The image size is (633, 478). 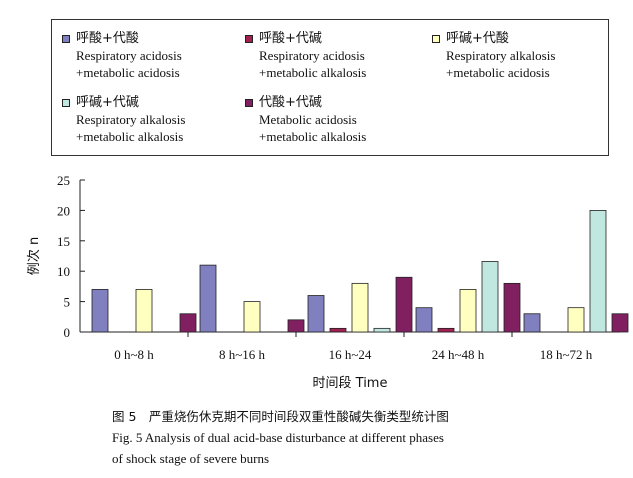 I want to click on y-tick-label: 20, so click(x=63, y=210).